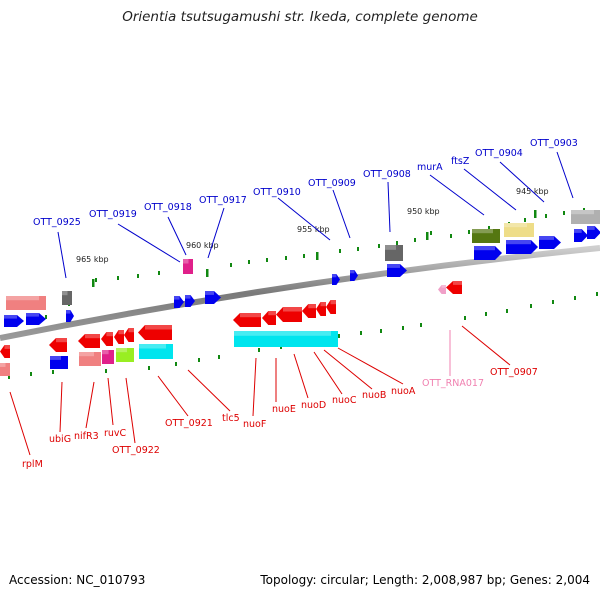 This screenshot has height=600, width=600. I want to click on gene-label-nuof: nuoF, so click(254, 424).